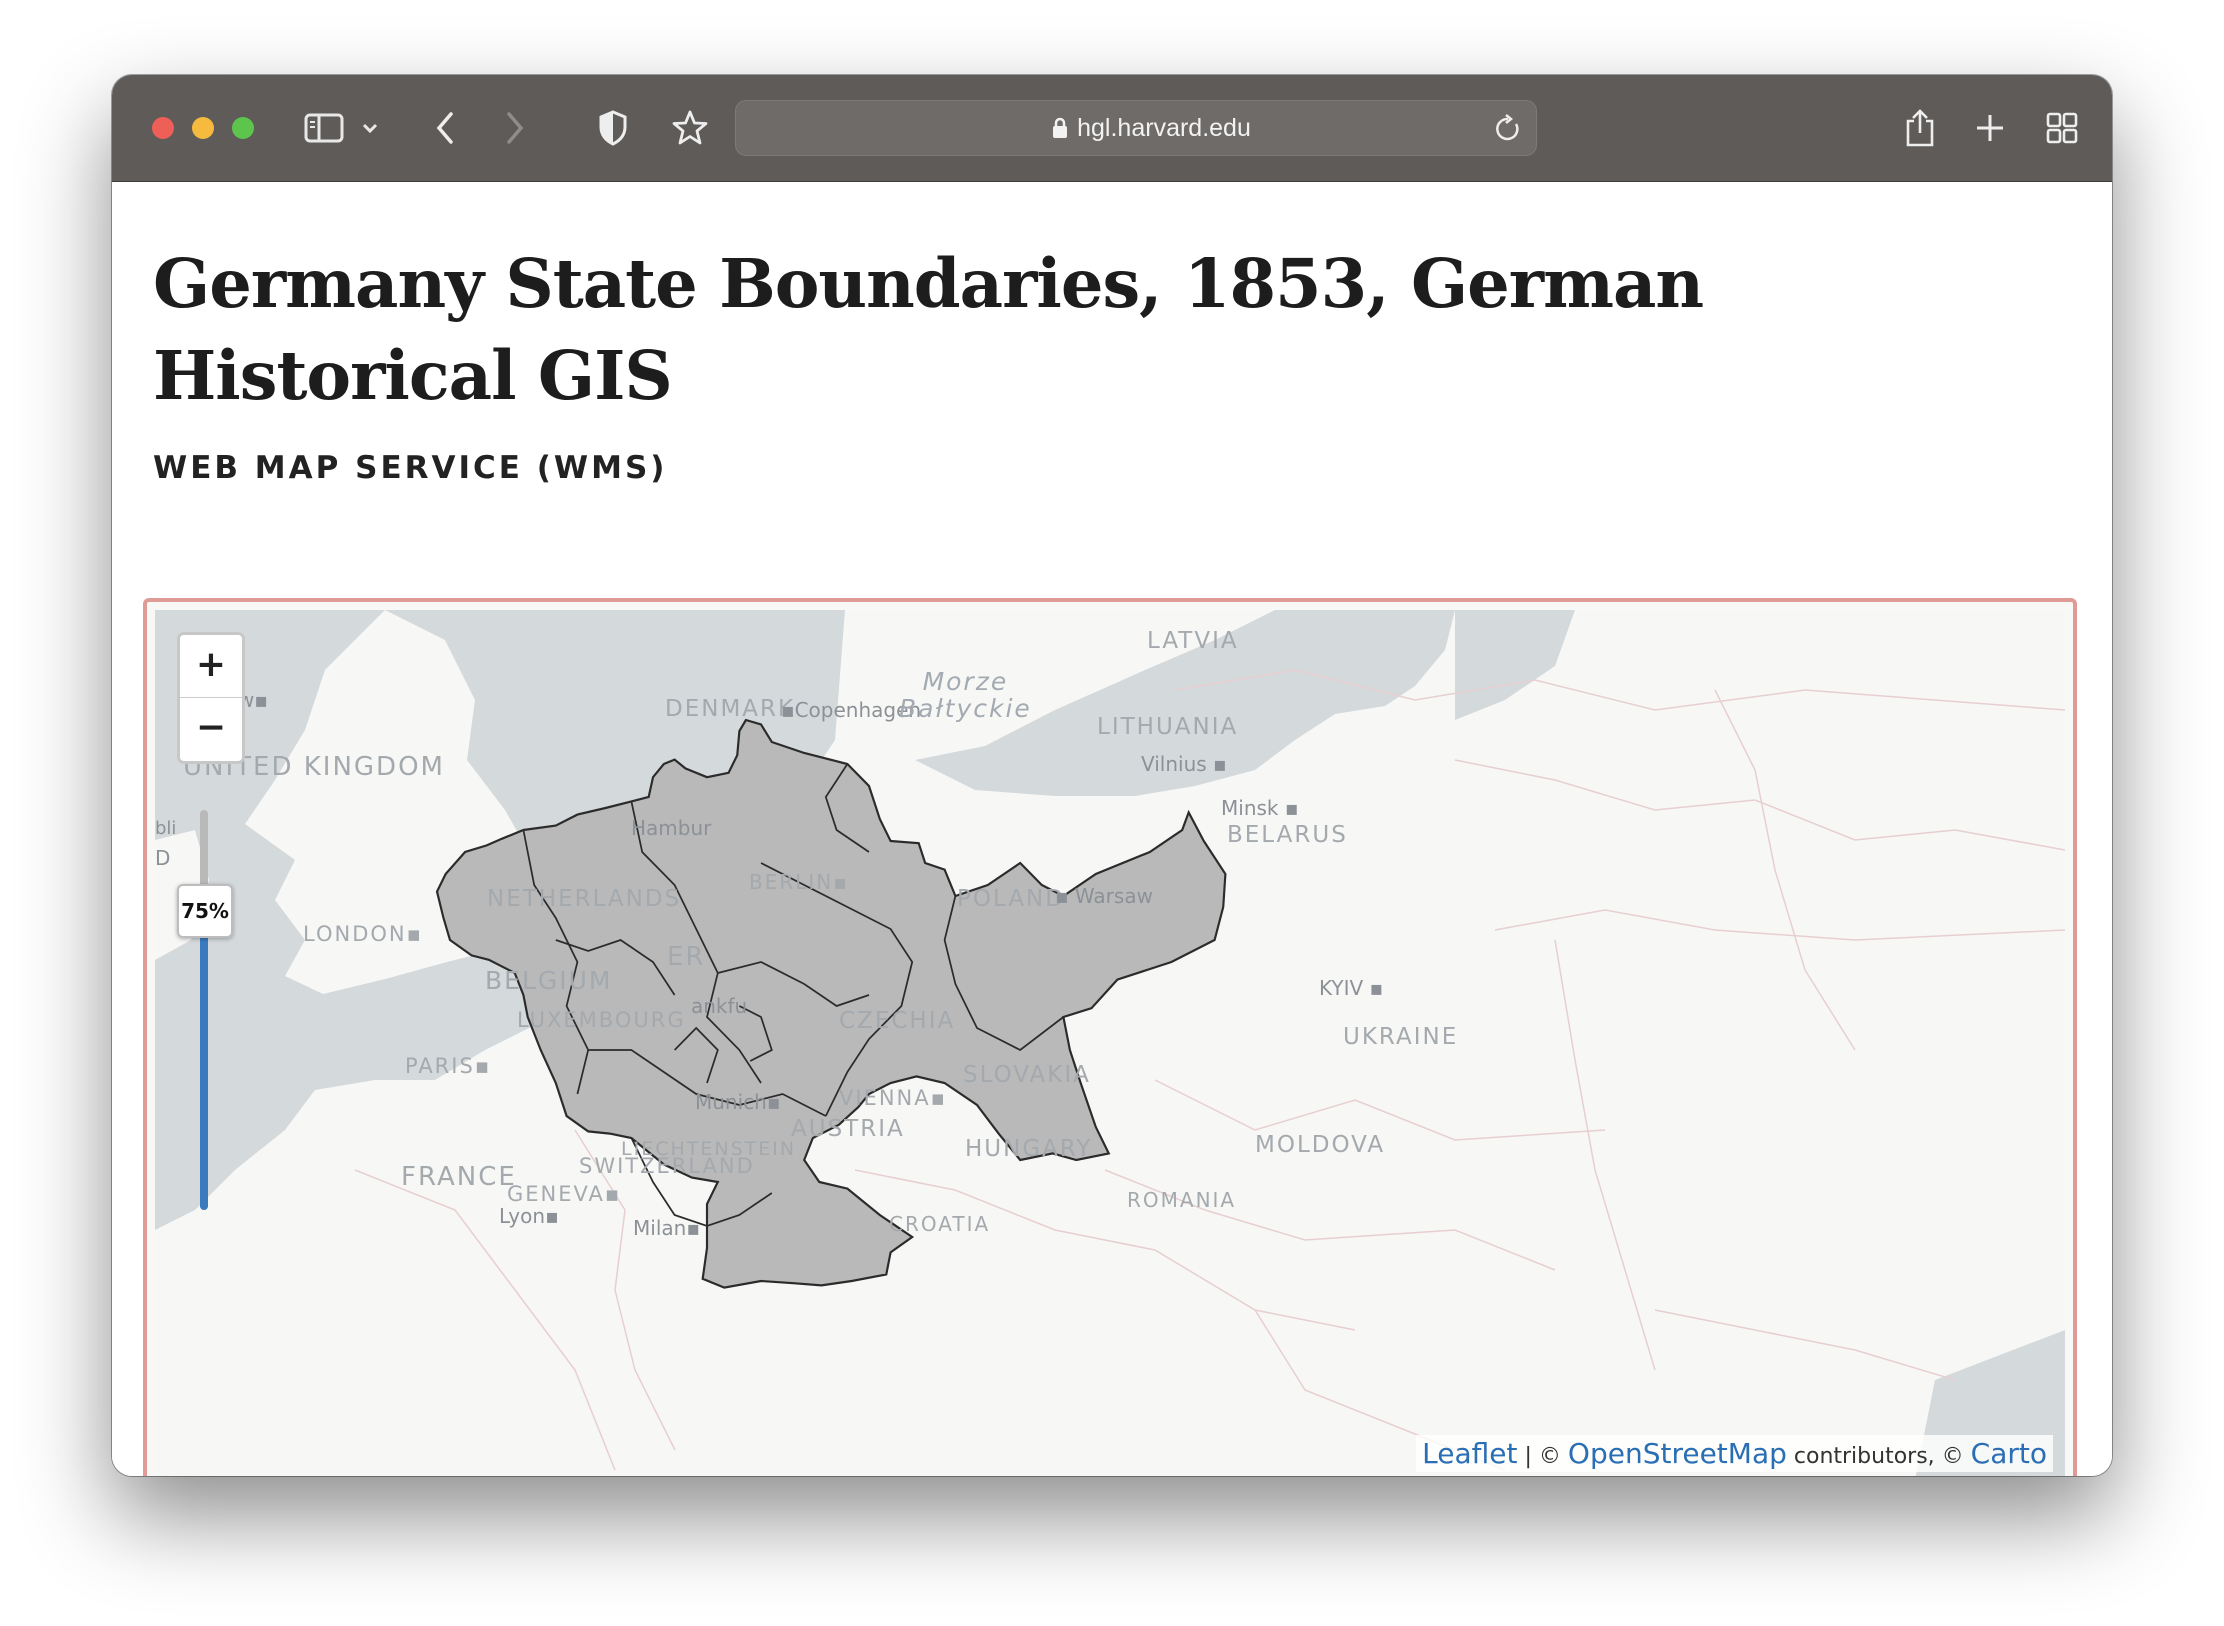 The height and width of the screenshot is (1626, 2224). What do you see at coordinates (1182, 1200) in the screenshot?
I see `label-romania: ROMANIA` at bounding box center [1182, 1200].